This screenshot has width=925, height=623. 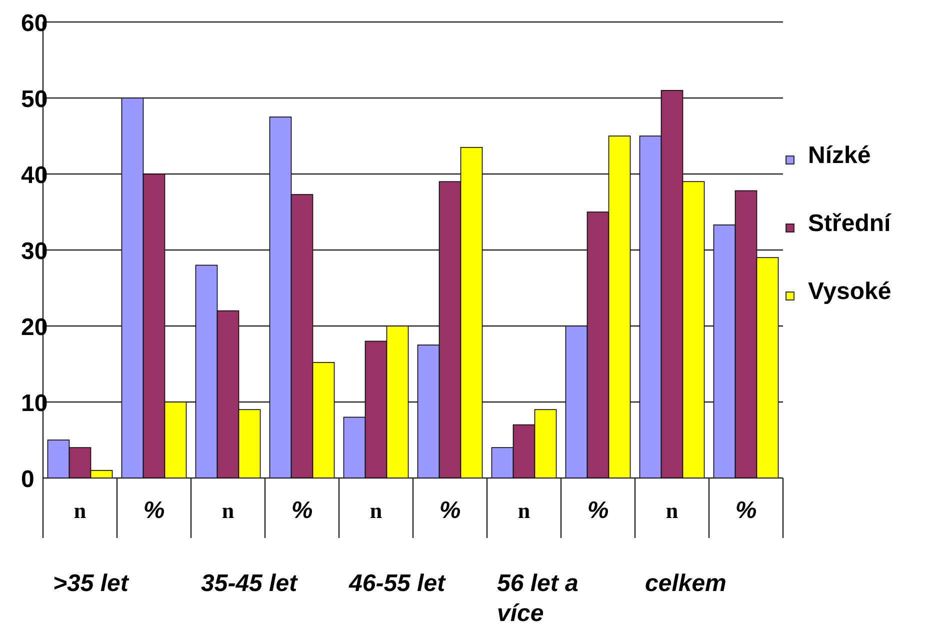 I want to click on y-tick-label: 0, so click(x=27, y=479).